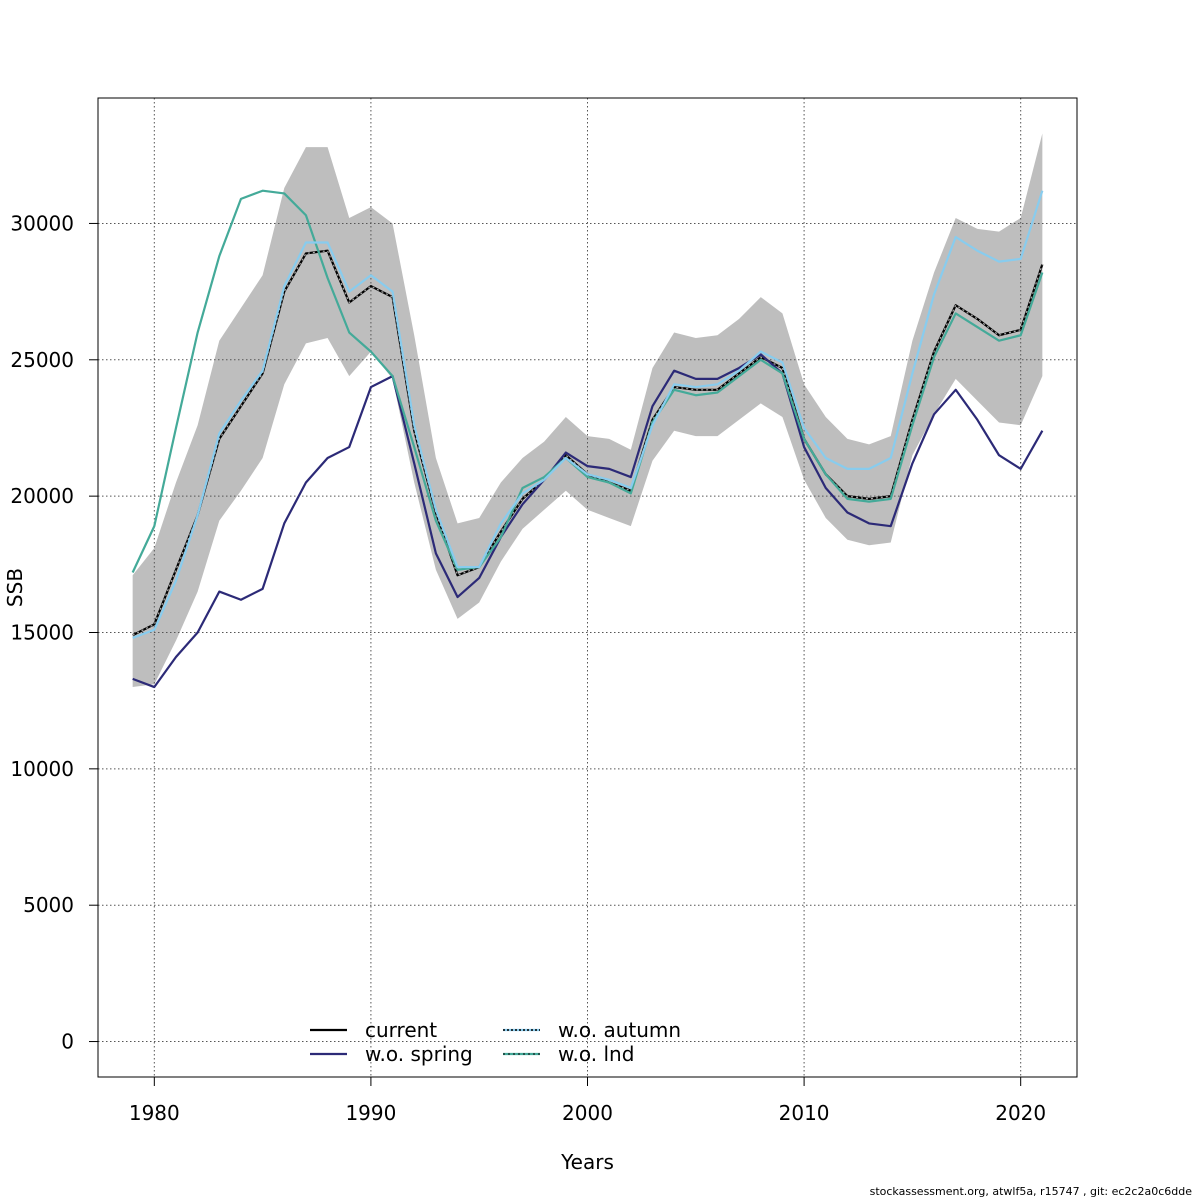  What do you see at coordinates (15, 587) in the screenshot?
I see `y-axis-label: SSB` at bounding box center [15, 587].